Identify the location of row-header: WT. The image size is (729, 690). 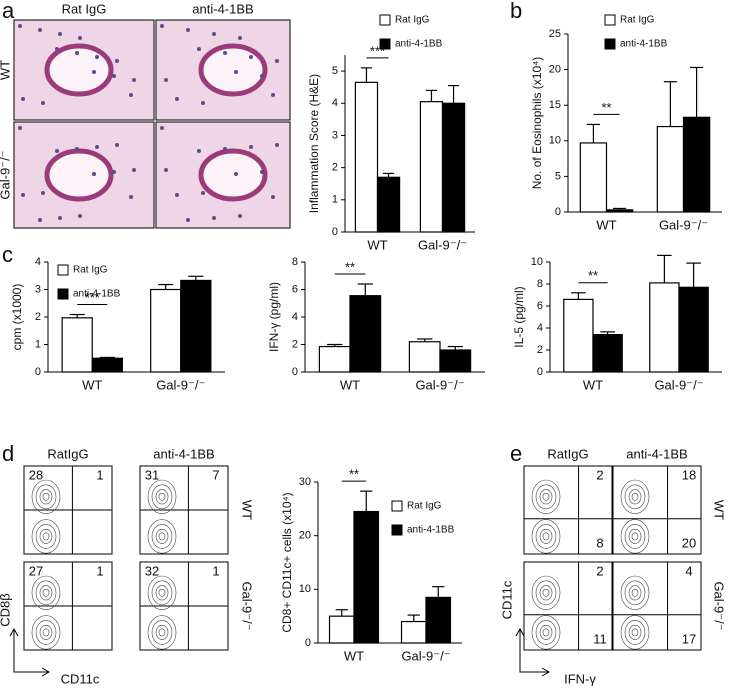
(719, 510).